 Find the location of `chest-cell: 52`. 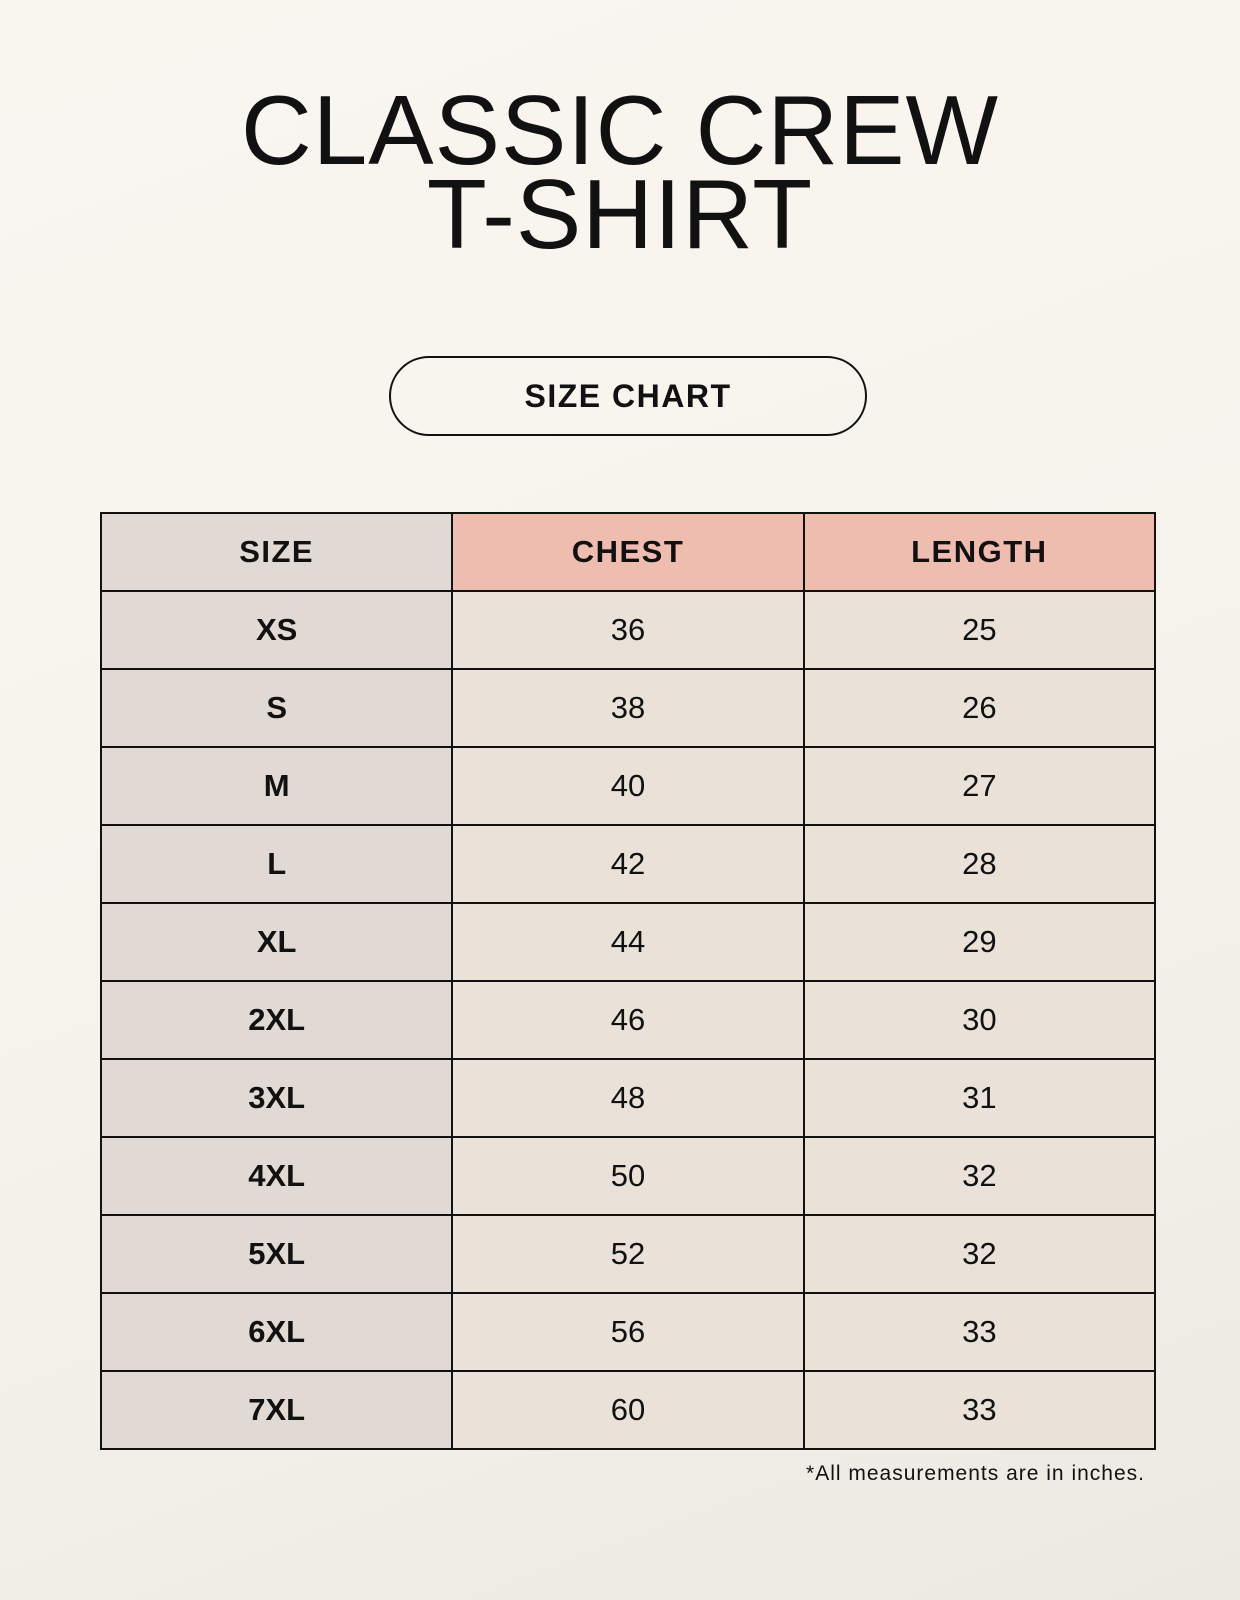

chest-cell: 52 is located at coordinates (628, 1254).